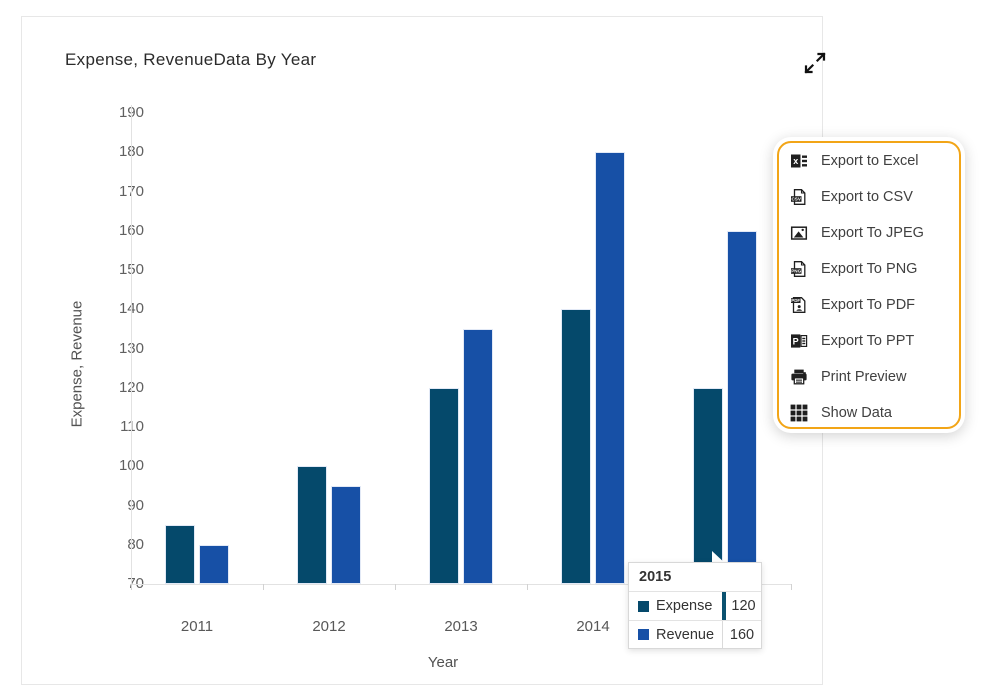 The height and width of the screenshot is (691, 991). I want to click on menu-item-export-to-jpeg: Export To JPEG, so click(869, 233).